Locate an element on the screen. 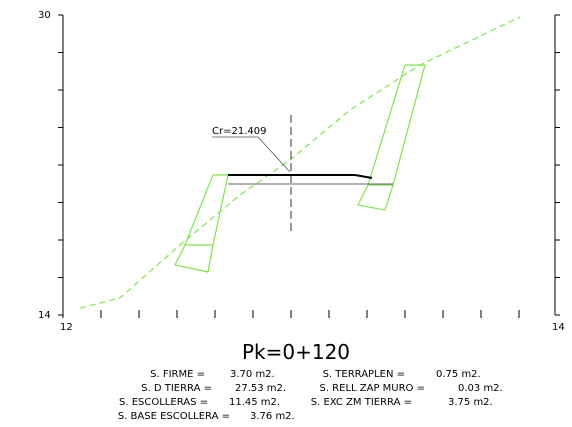  area-value: 3.76 m2. is located at coordinates (272, 416).